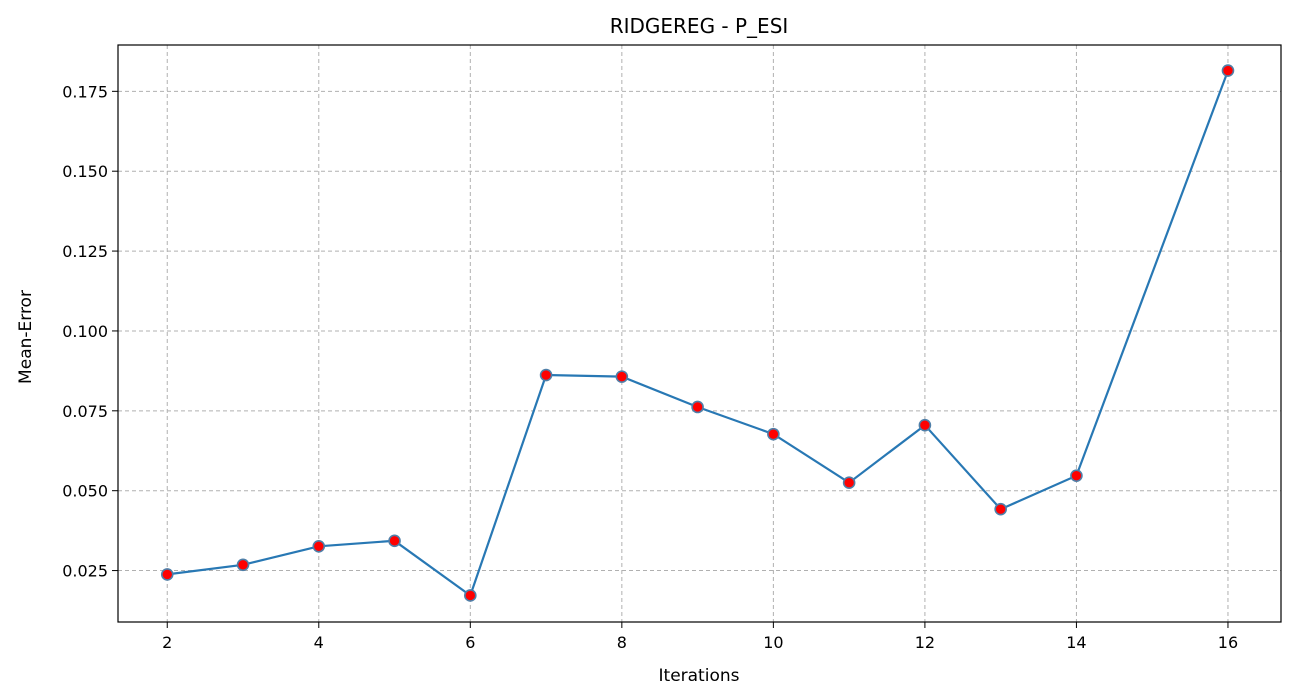  Describe the element at coordinates (319, 642) in the screenshot. I see `x-tick-label: 4` at that location.